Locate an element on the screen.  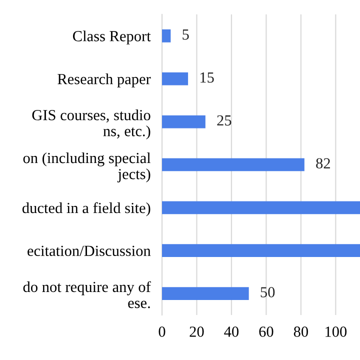
y-tick-label: ecitation/Discussion is located at coordinates (89, 251).